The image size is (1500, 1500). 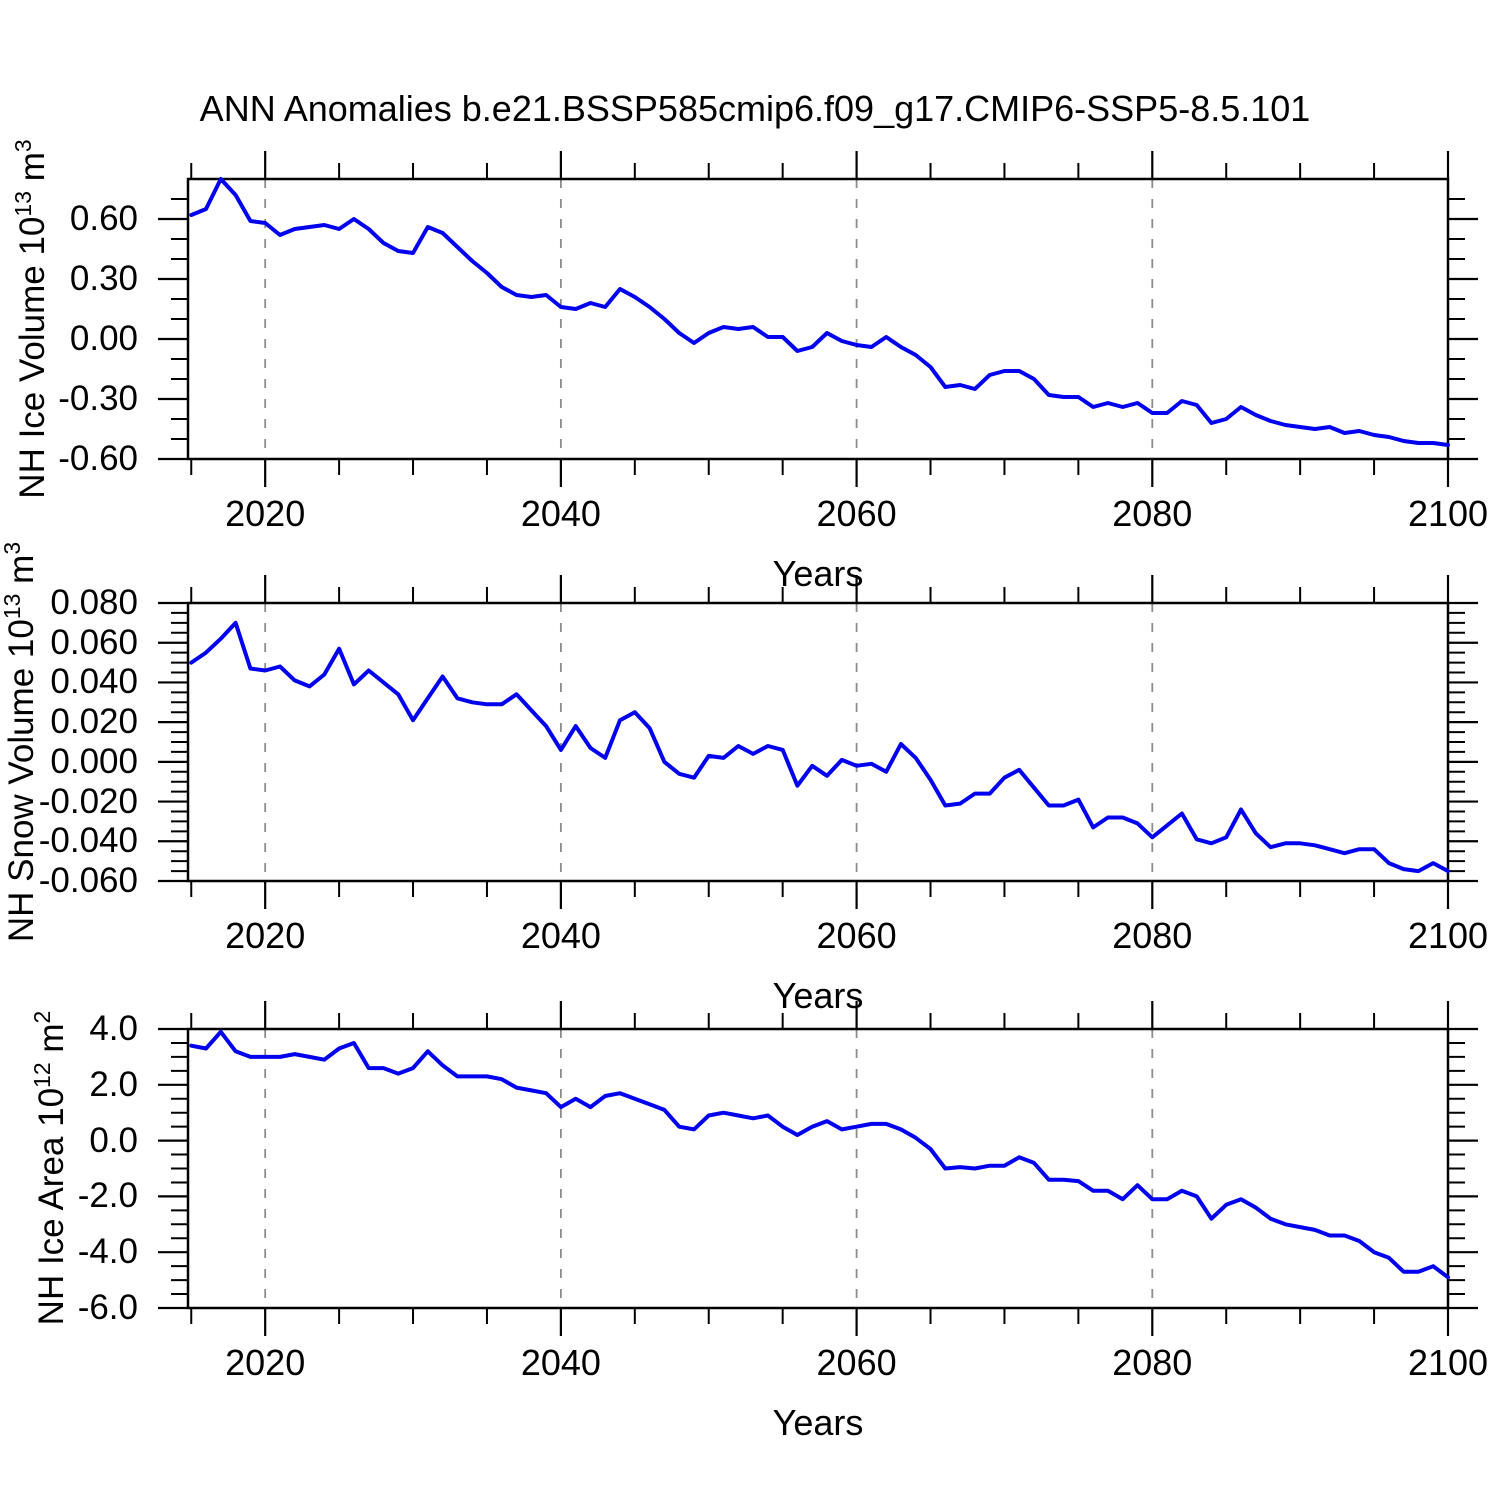 What do you see at coordinates (113, 1028) in the screenshot?
I see `ytick-label: 4.0` at bounding box center [113, 1028].